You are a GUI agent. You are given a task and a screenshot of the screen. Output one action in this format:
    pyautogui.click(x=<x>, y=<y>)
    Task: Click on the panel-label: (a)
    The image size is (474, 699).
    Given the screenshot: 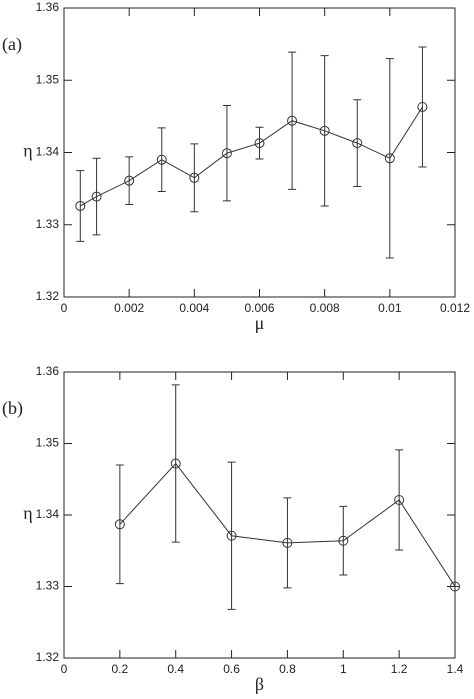 What is the action you would take?
    pyautogui.click(x=12, y=44)
    